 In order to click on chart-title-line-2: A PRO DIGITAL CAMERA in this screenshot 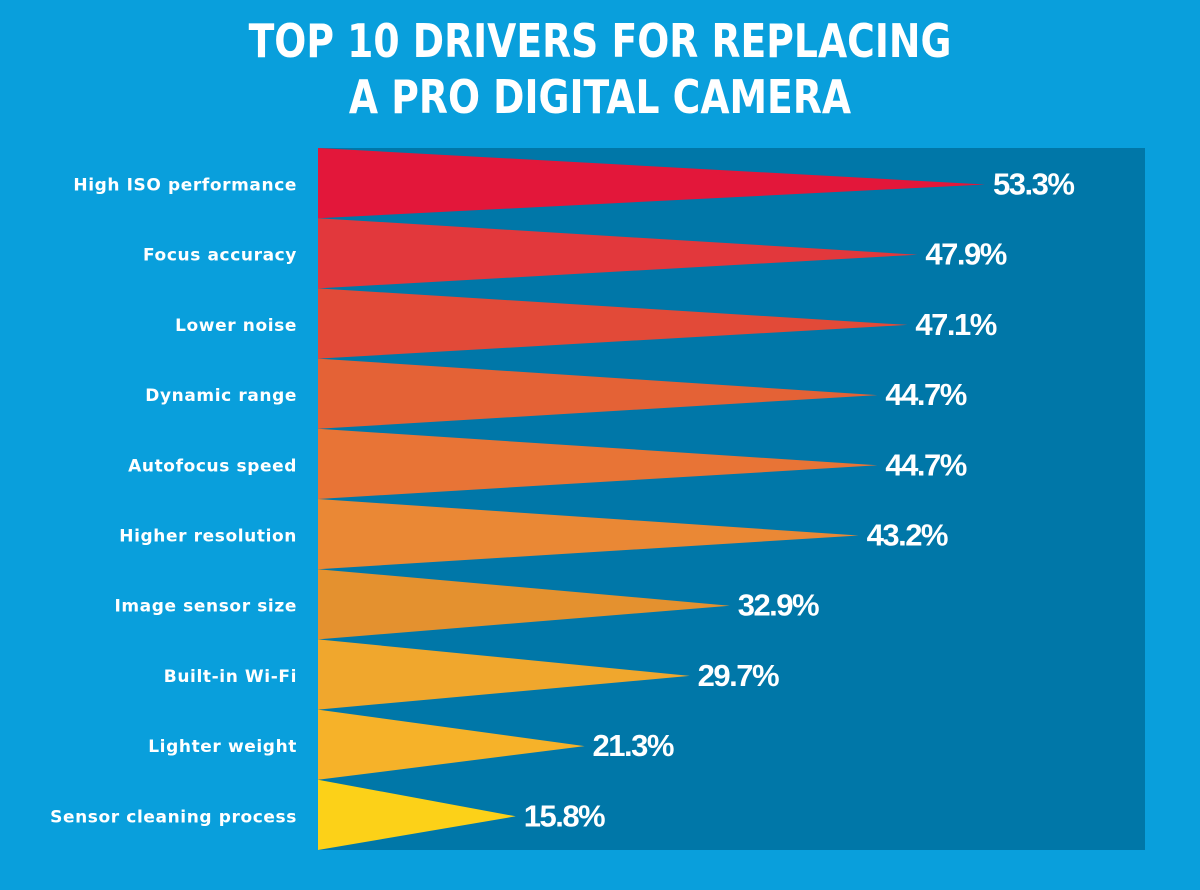, I will do `click(600, 97)`.